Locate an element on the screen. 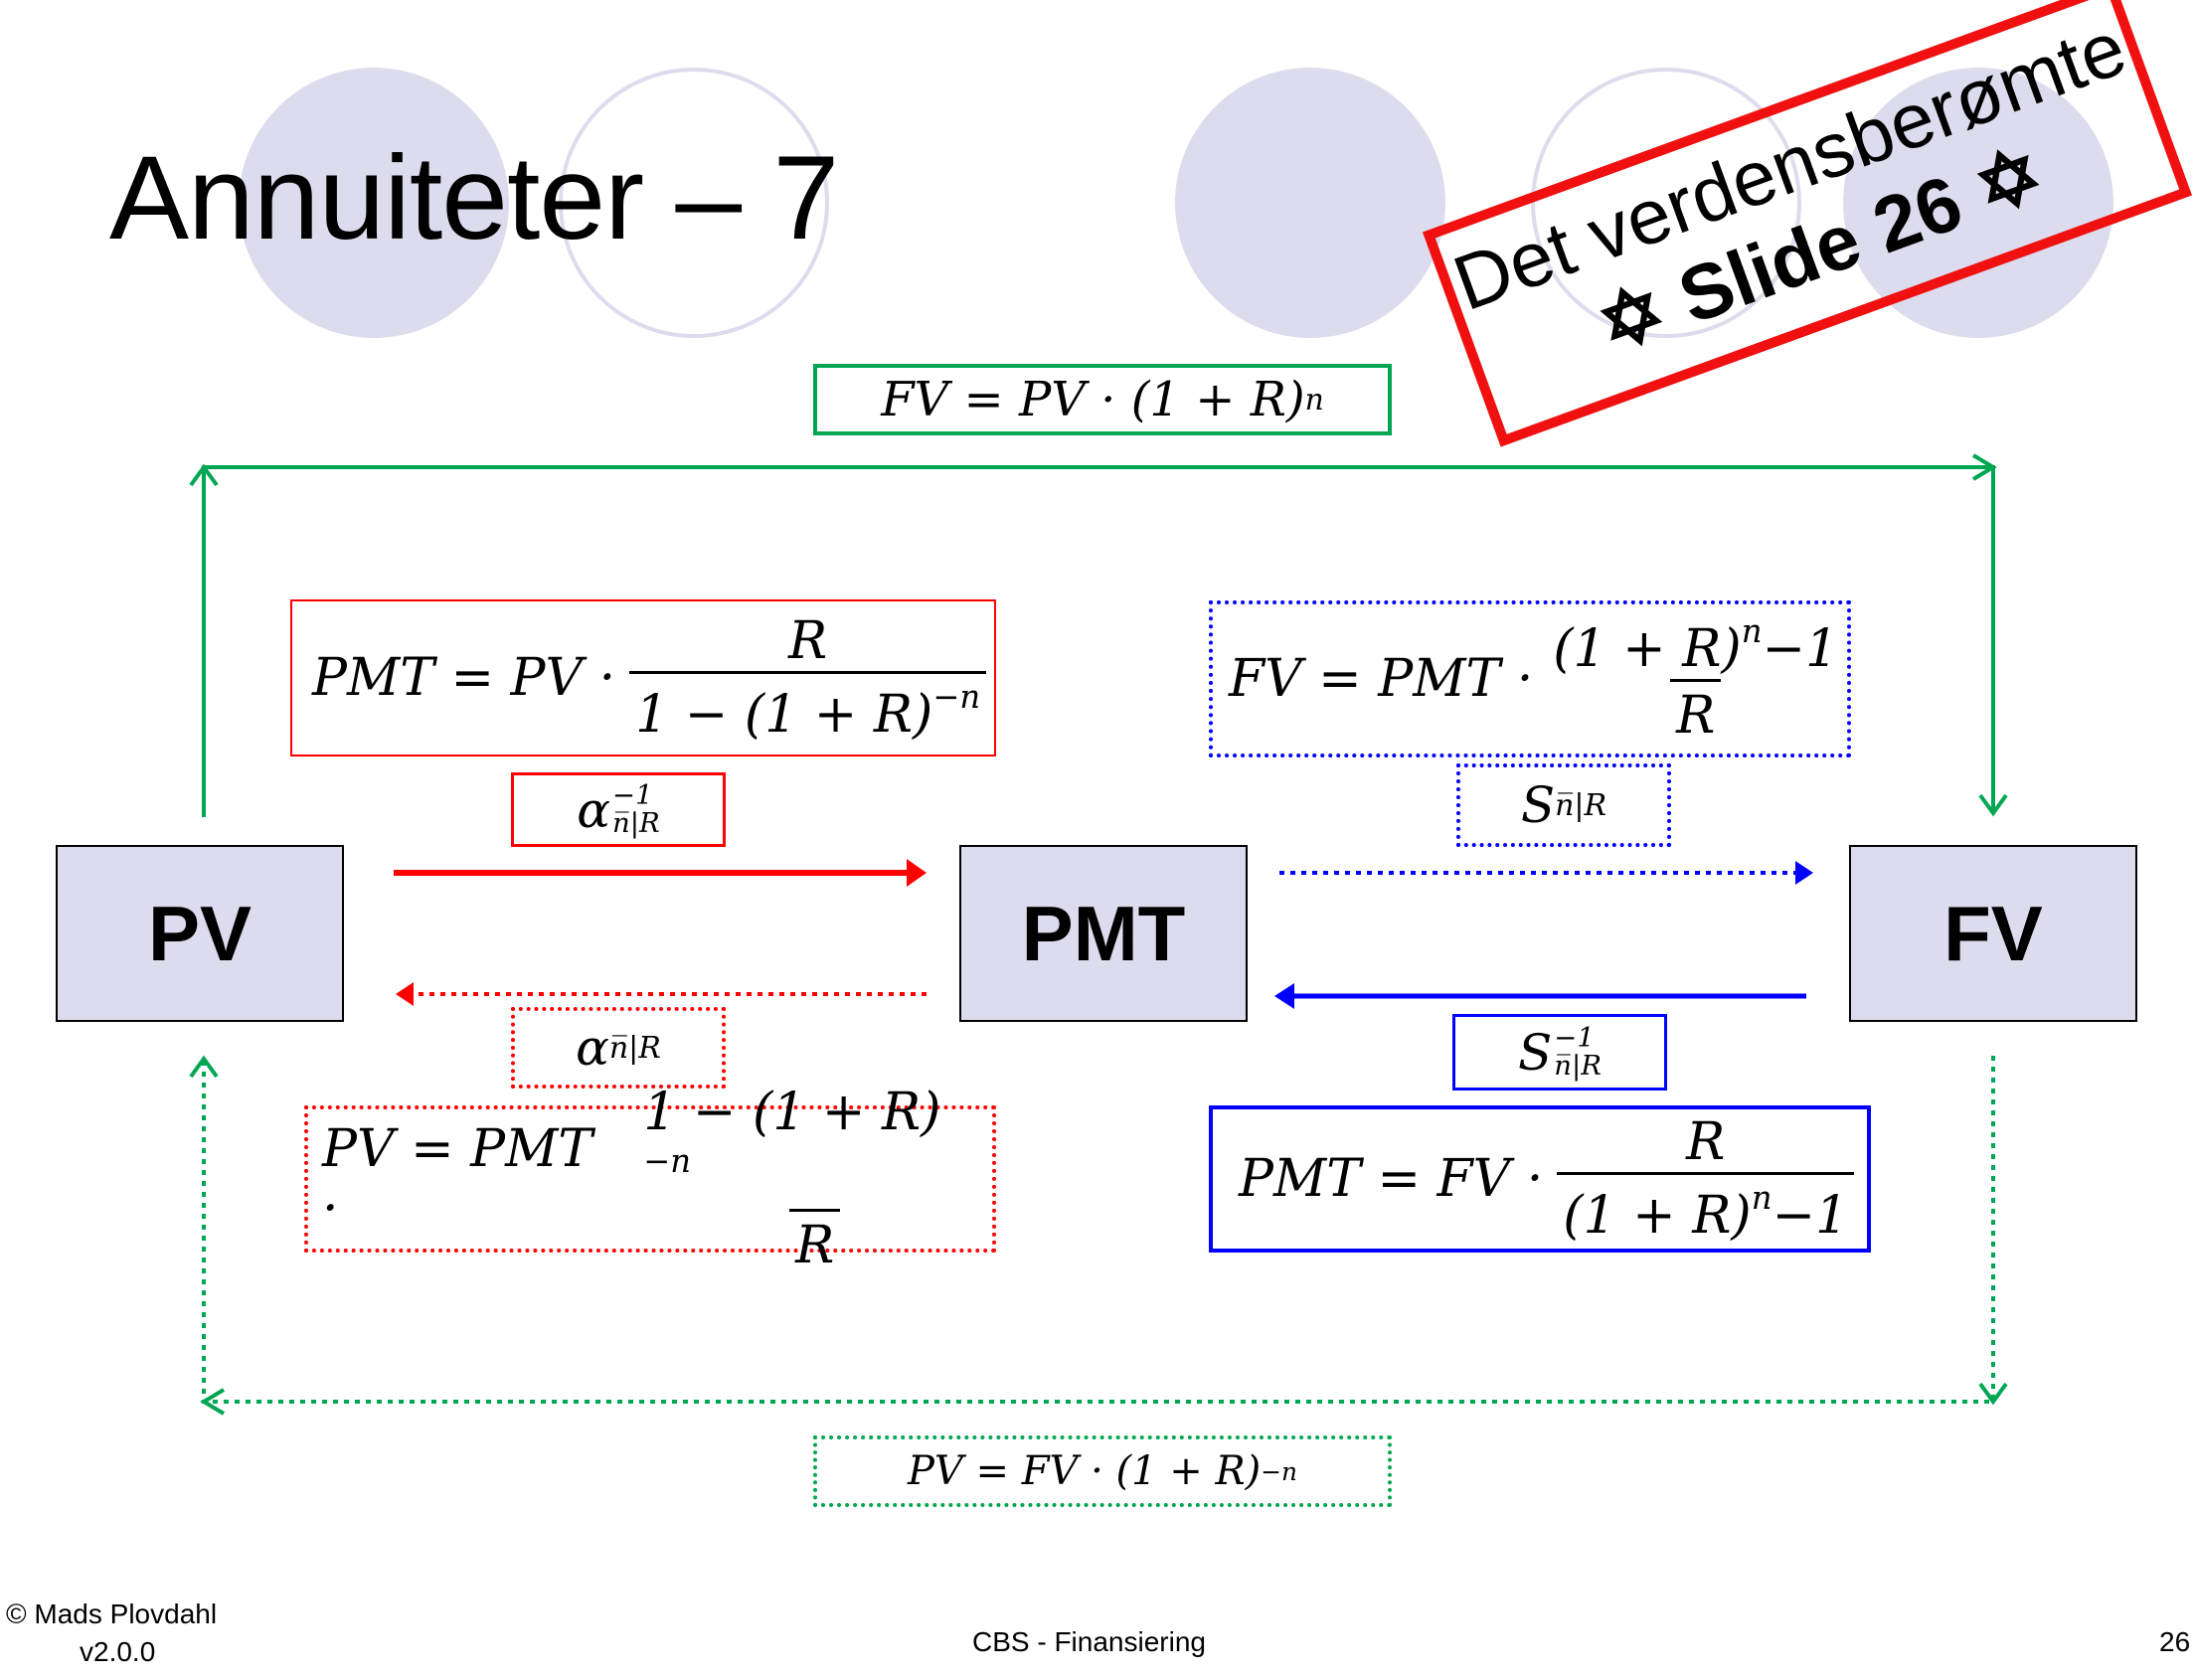 This screenshot has height=1680, width=2195. formula-pv-from-pmt-num-base: 1 − (1 + R) is located at coordinates (792, 1112).